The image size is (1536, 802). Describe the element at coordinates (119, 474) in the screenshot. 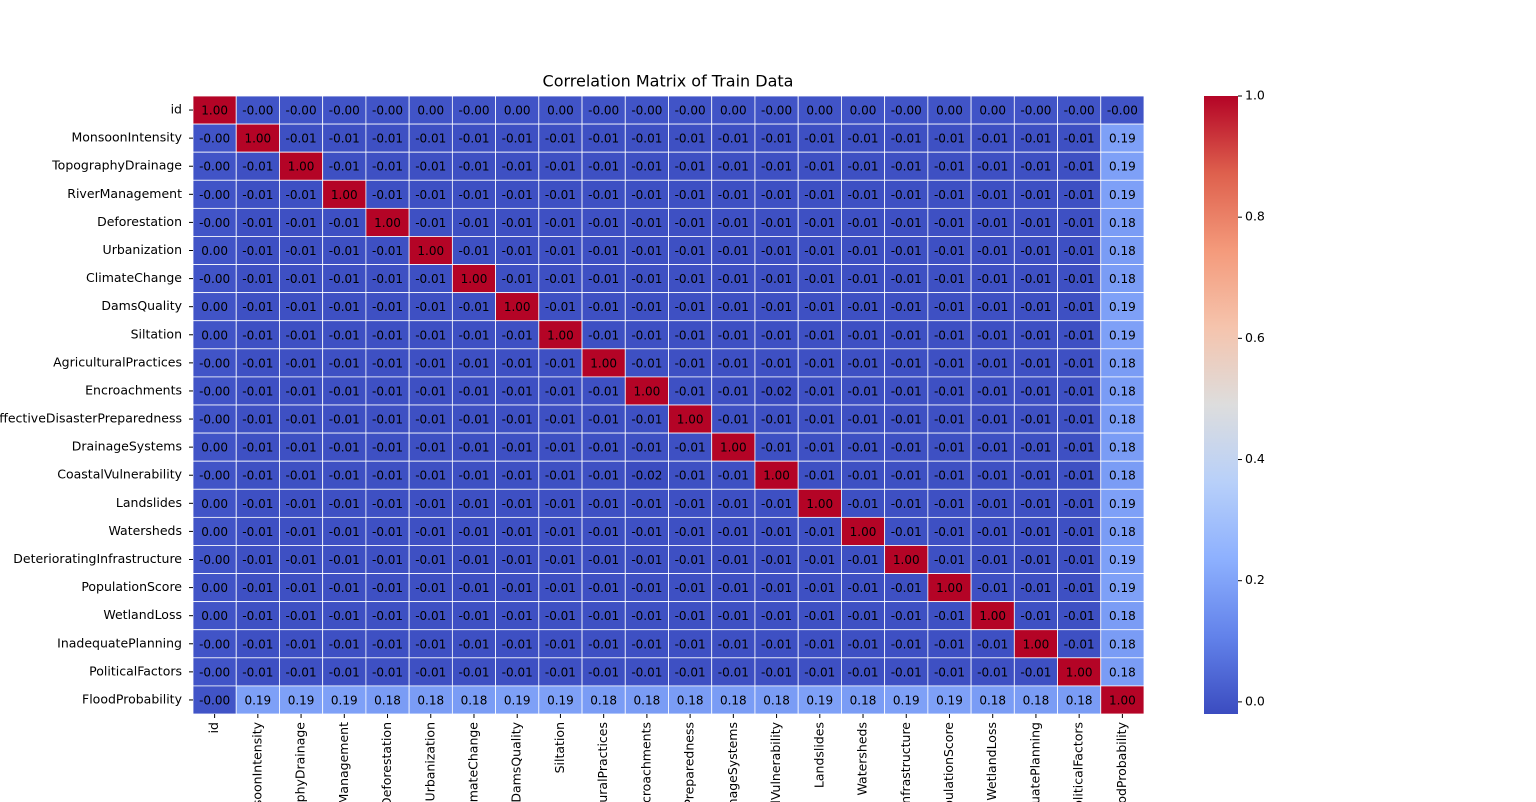

I see `y-tick-label: CoastalVulnerability` at that location.